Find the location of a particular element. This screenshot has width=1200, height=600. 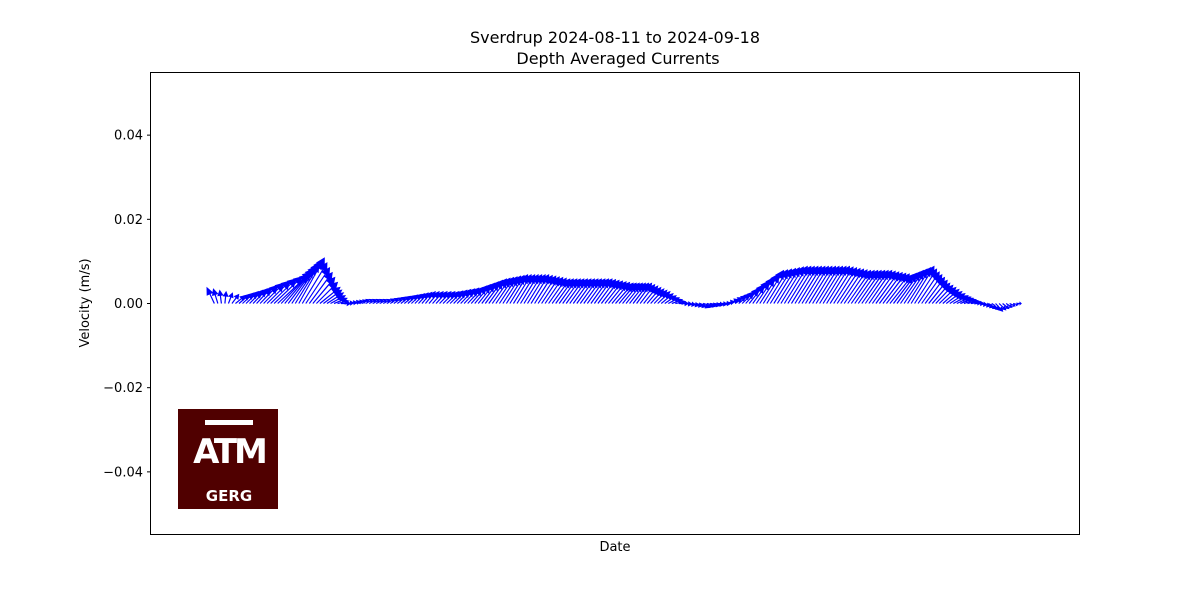

x-axis-label: Date is located at coordinates (614, 547).